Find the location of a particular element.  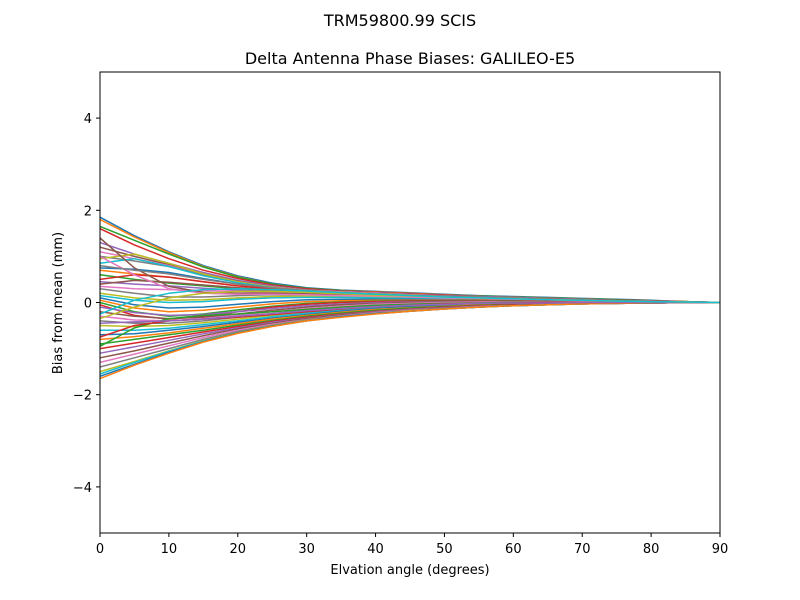

y-tick-label: 2 is located at coordinates (88, 211).